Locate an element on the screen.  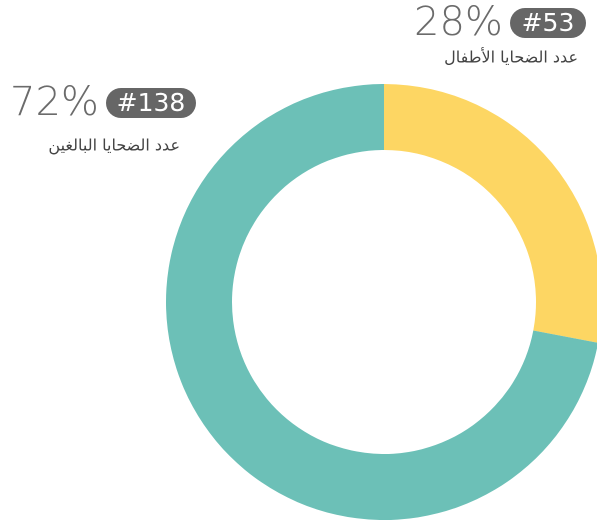
percent-label: 28% is located at coordinates (458, 22).